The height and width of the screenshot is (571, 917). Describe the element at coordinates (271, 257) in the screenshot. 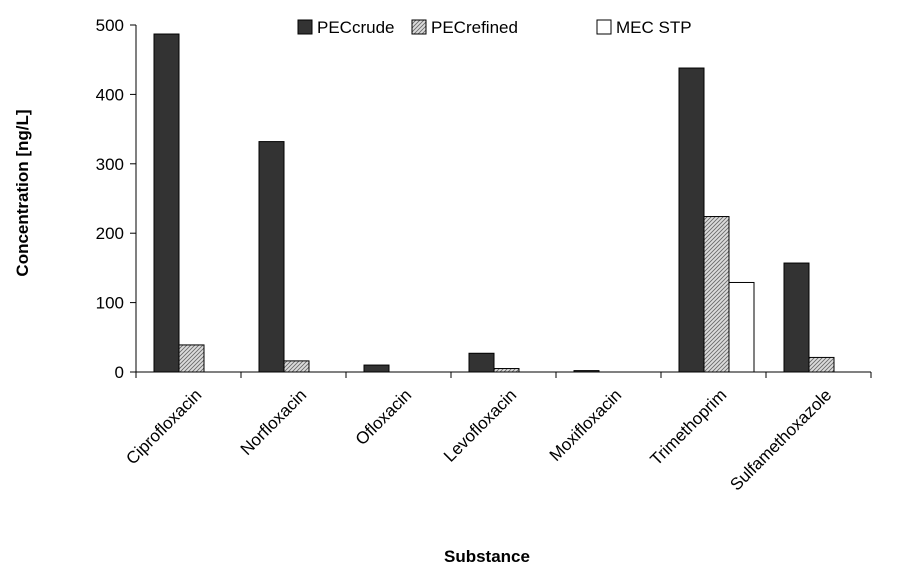

I see `bar-peccrude-norfloxacin` at that location.